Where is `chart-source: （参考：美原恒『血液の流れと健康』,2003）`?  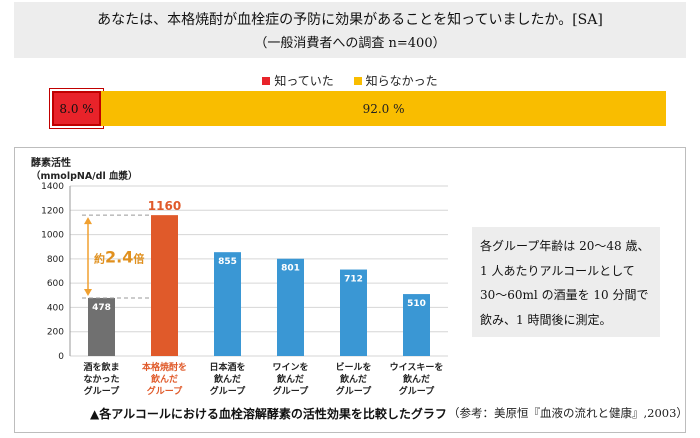
chart-source: （参考：美原恒『血液の流れと健康』,2003） is located at coordinates (568, 413).